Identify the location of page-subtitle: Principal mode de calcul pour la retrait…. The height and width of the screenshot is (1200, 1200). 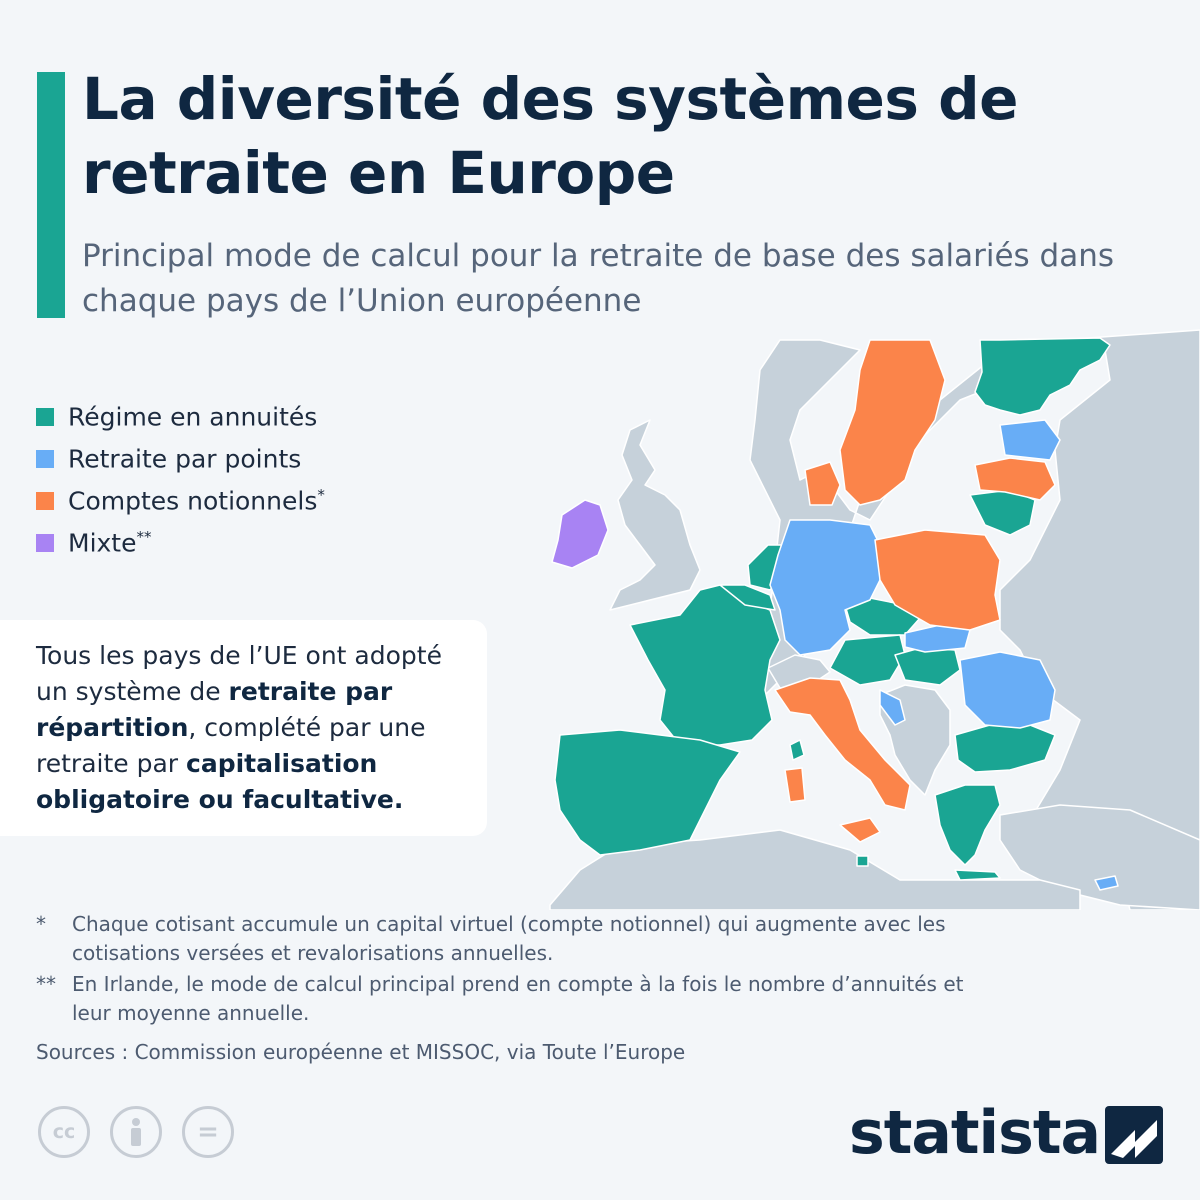
(598, 278).